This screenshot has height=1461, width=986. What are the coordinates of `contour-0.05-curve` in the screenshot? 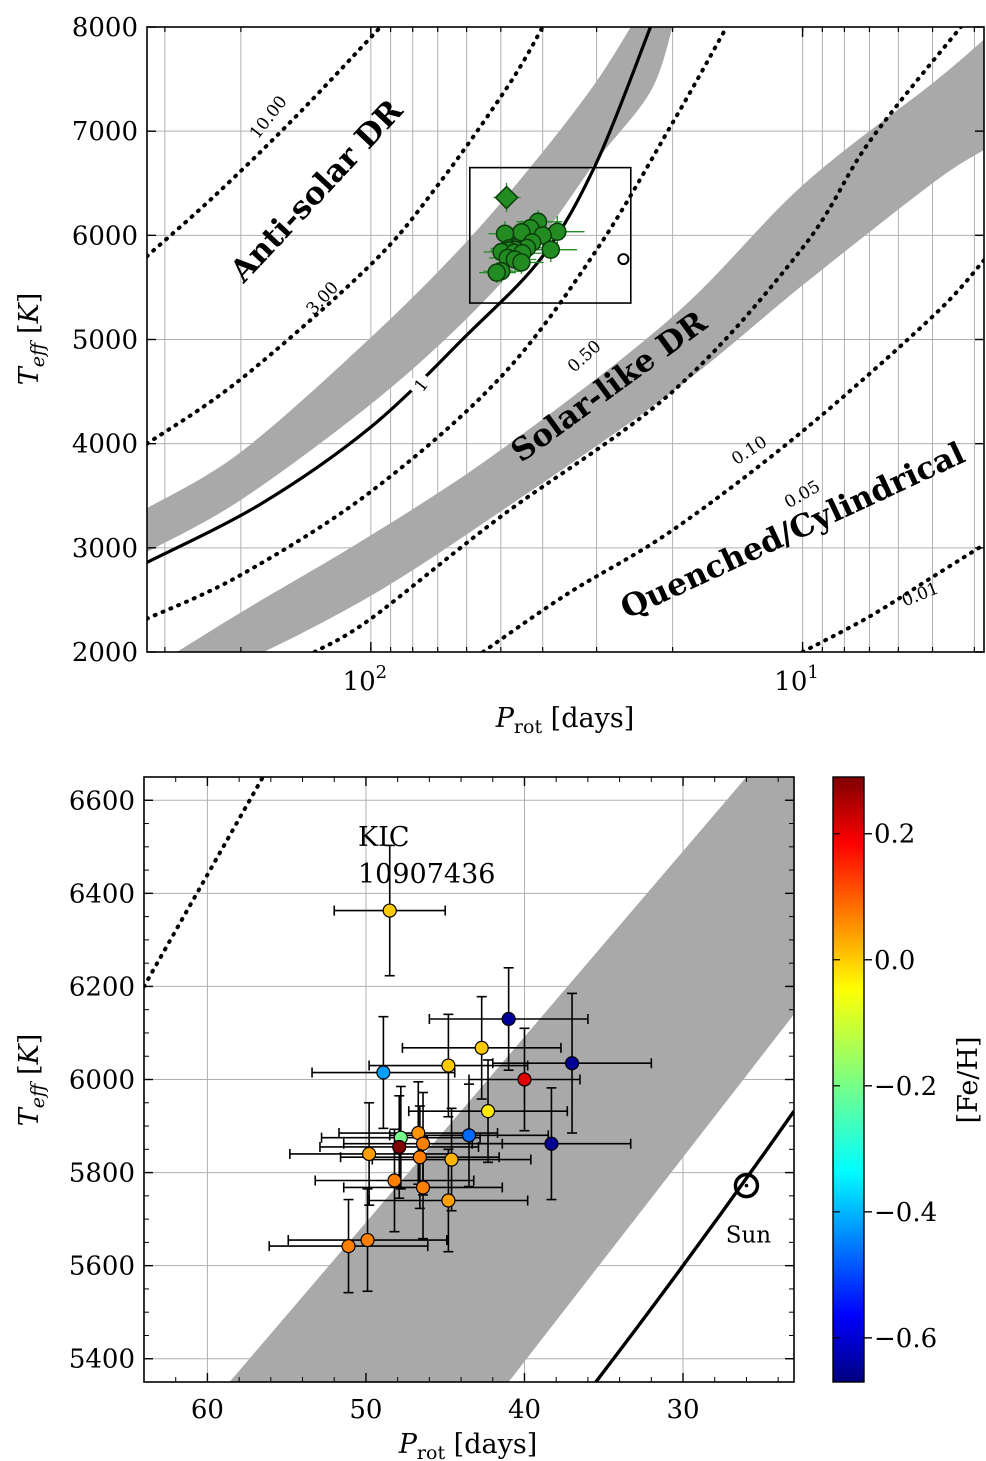 It's located at (732, 455).